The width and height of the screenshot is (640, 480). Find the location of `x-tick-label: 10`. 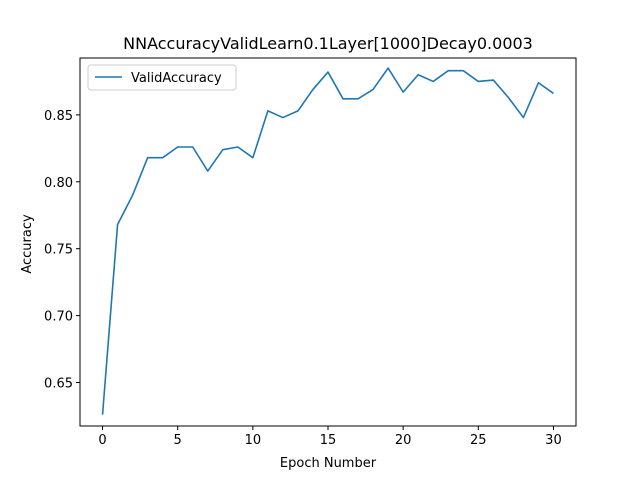

x-tick-label: 10 is located at coordinates (253, 440).